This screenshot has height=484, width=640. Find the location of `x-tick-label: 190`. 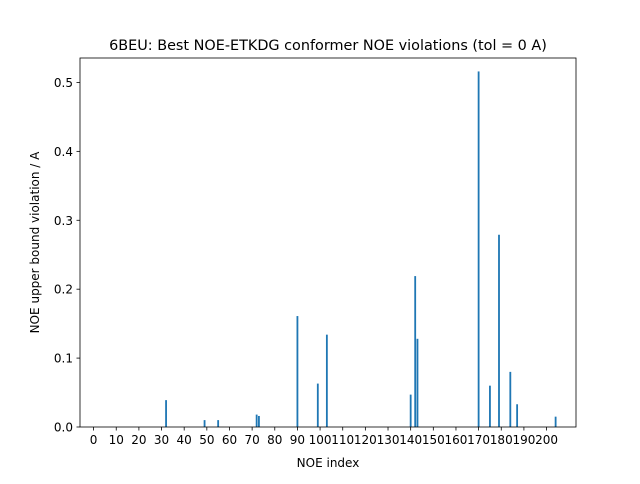

x-tick-label: 190 is located at coordinates (523, 440).